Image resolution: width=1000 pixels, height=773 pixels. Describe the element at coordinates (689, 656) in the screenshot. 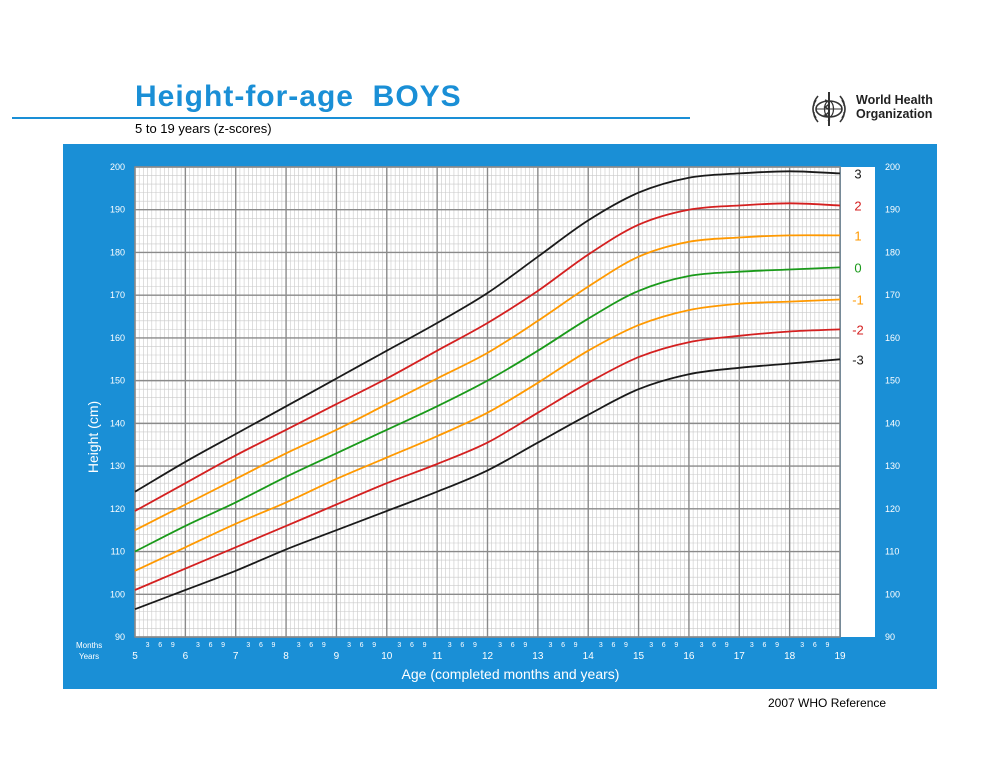

I see `year-tick-label: 16` at that location.